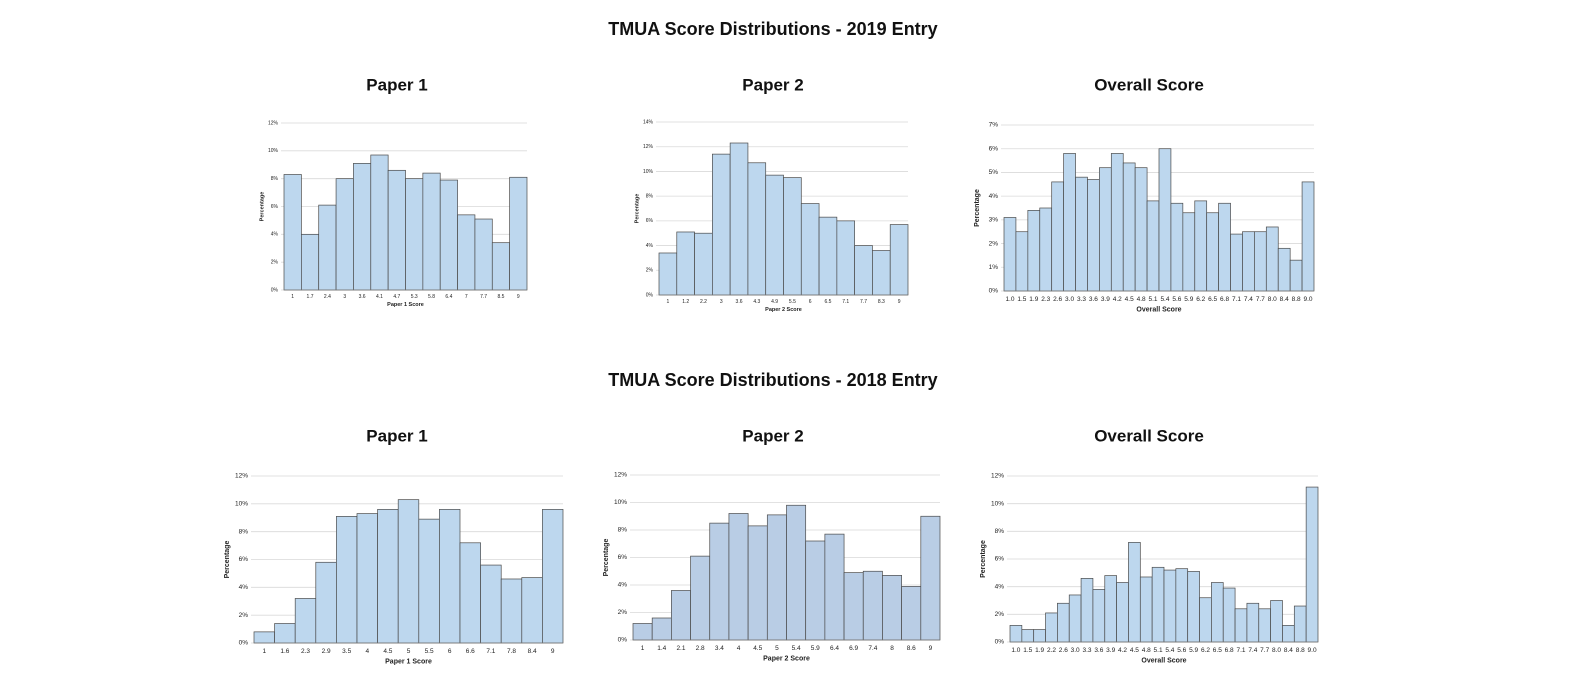 The width and height of the screenshot is (1585, 684). I want to click on y-tick-label: 6%, so click(650, 221).